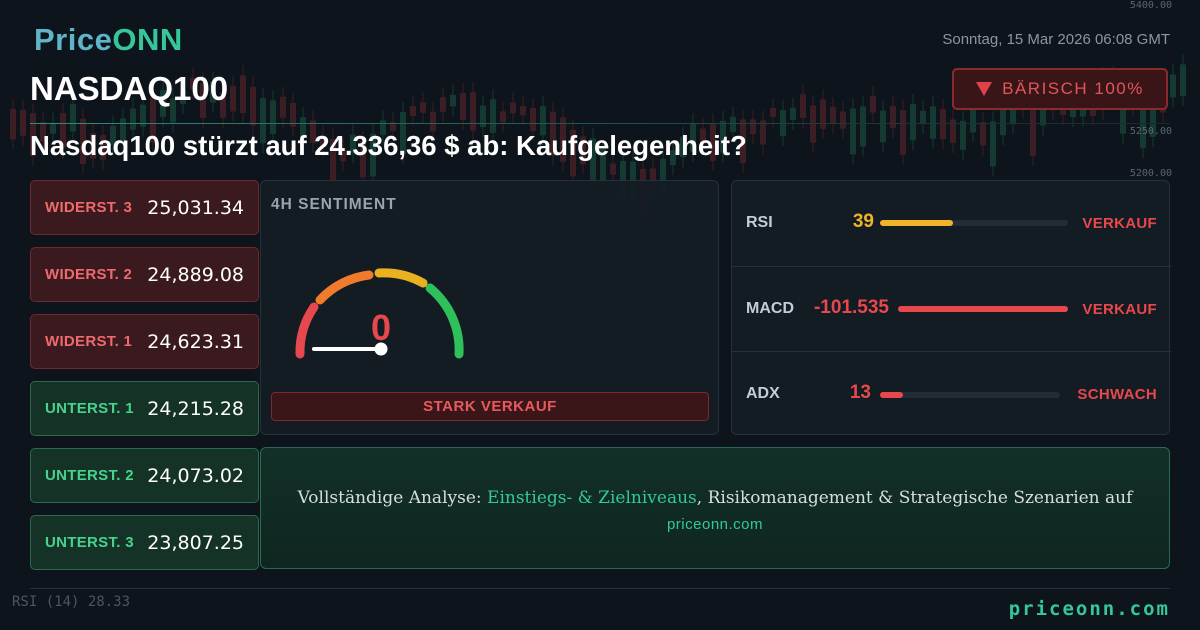  Describe the element at coordinates (129, 88) in the screenshot. I see `symbol-title: NASDAQ100` at that location.